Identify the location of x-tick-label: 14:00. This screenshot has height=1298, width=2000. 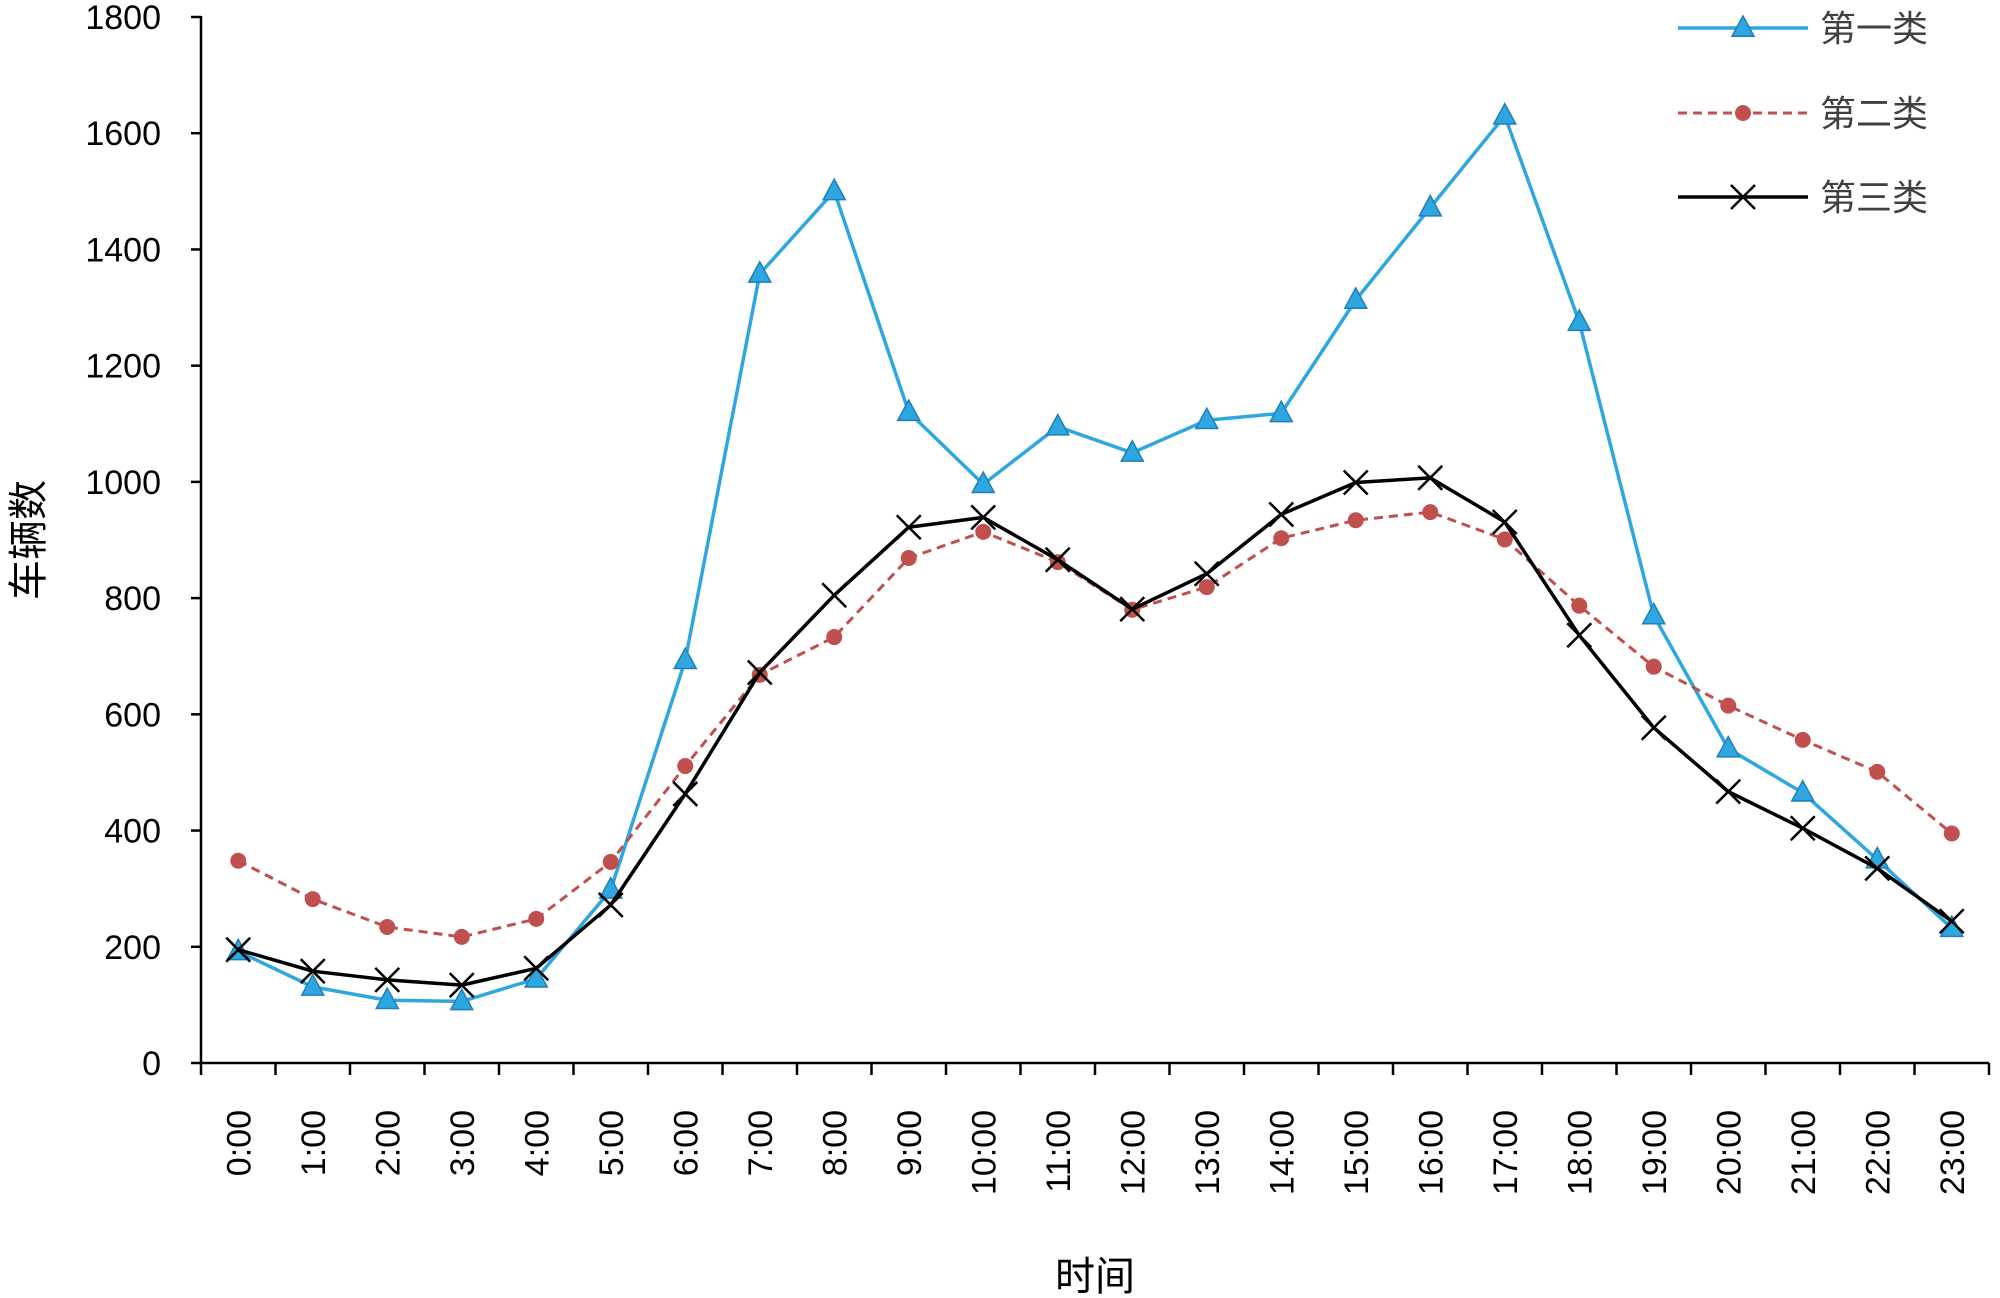
(1282, 1152).